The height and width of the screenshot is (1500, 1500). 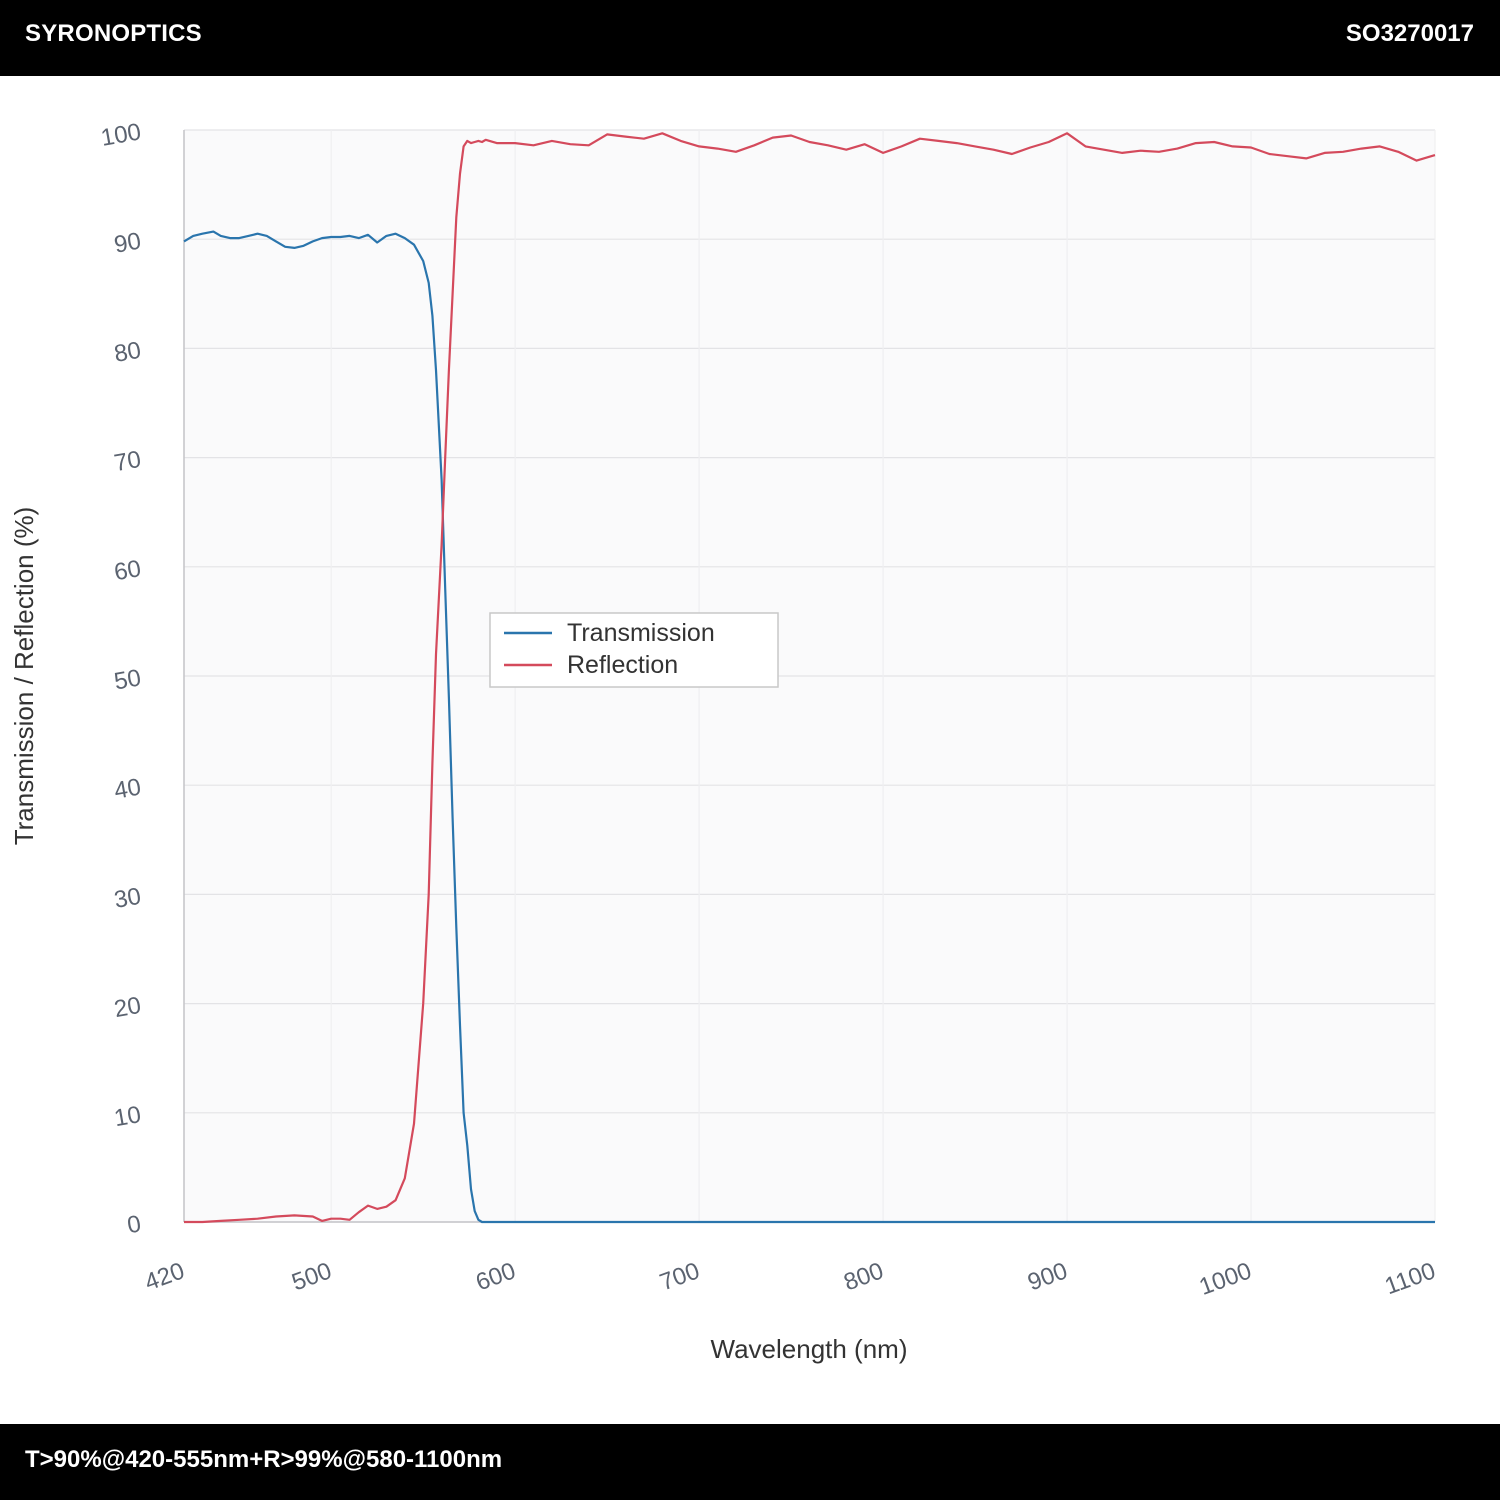 I want to click on x-tick-label: 600, so click(x=495, y=1276).